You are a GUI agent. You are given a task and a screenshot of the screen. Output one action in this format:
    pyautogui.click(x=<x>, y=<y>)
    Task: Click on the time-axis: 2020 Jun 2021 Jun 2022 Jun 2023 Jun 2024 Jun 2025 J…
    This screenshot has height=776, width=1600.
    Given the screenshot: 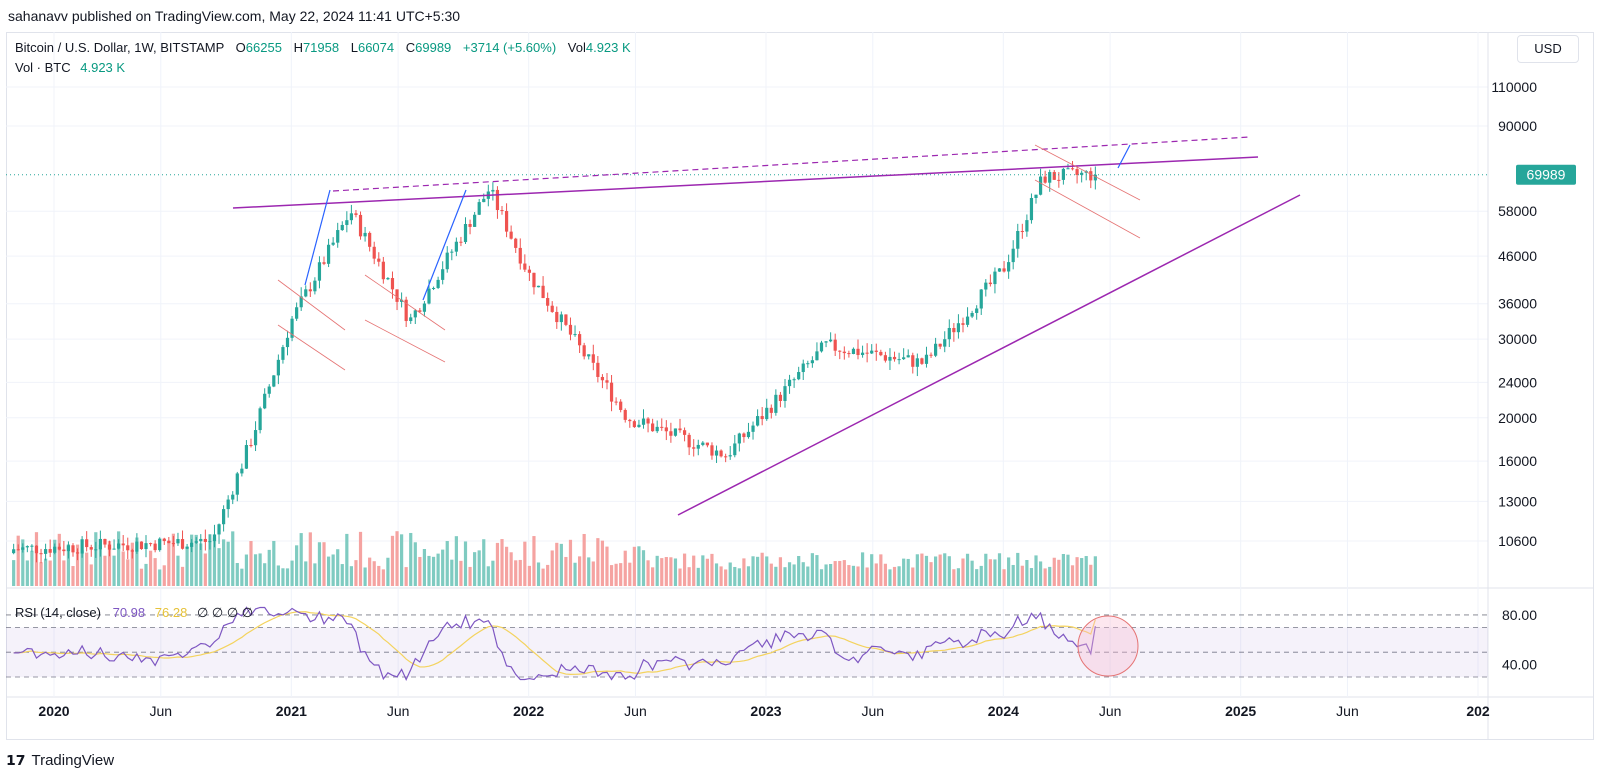 What is the action you would take?
    pyautogui.click(x=763, y=711)
    